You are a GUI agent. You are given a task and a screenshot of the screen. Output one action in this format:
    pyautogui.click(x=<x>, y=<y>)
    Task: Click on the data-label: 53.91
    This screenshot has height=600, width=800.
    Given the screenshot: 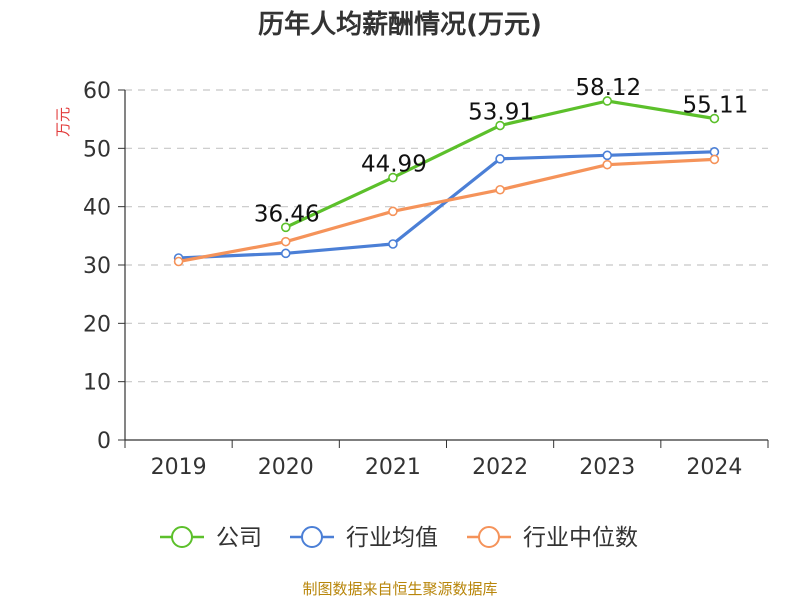 What is the action you would take?
    pyautogui.click(x=501, y=113)
    